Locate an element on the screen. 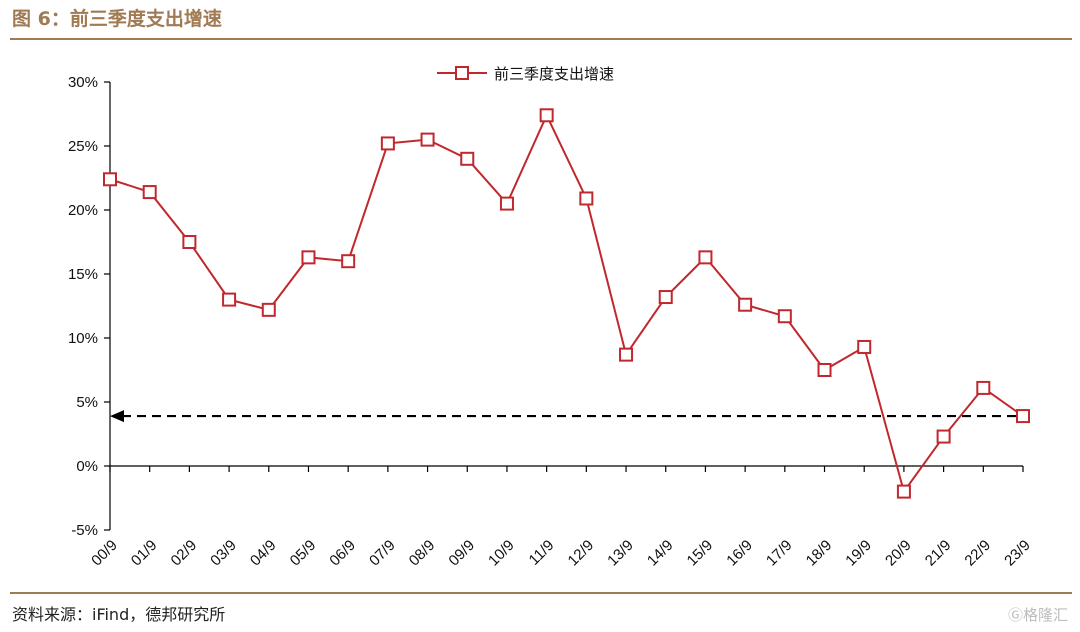 The width and height of the screenshot is (1080, 632). x-tick-label: 23/9 is located at coordinates (1017, 553).